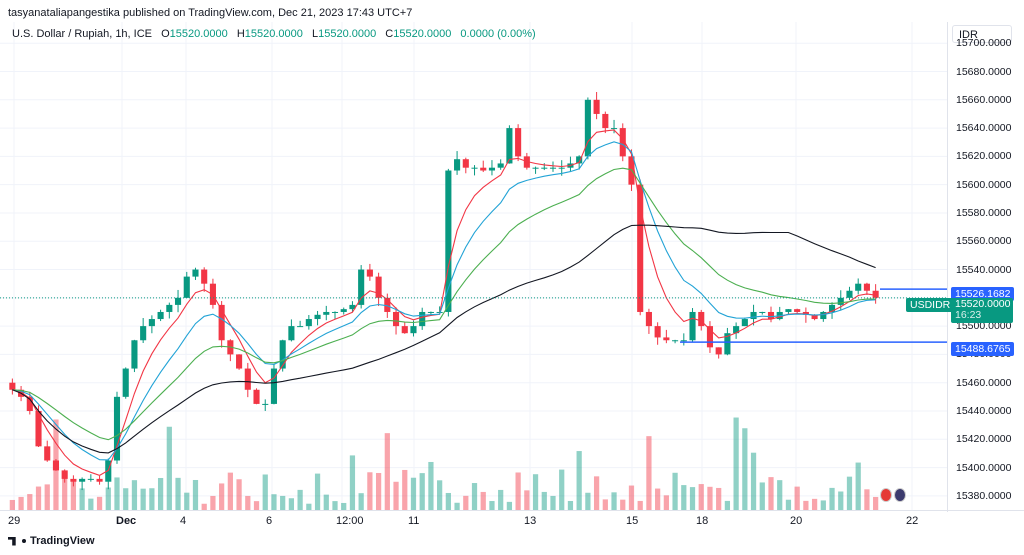  I want to click on time-tick-label: 4, so click(183, 521).